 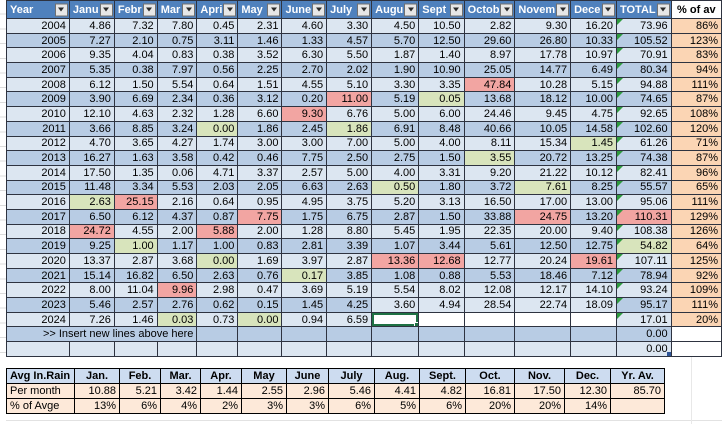 What do you see at coordinates (38, 9) in the screenshot?
I see `column-header-year: Year` at bounding box center [38, 9].